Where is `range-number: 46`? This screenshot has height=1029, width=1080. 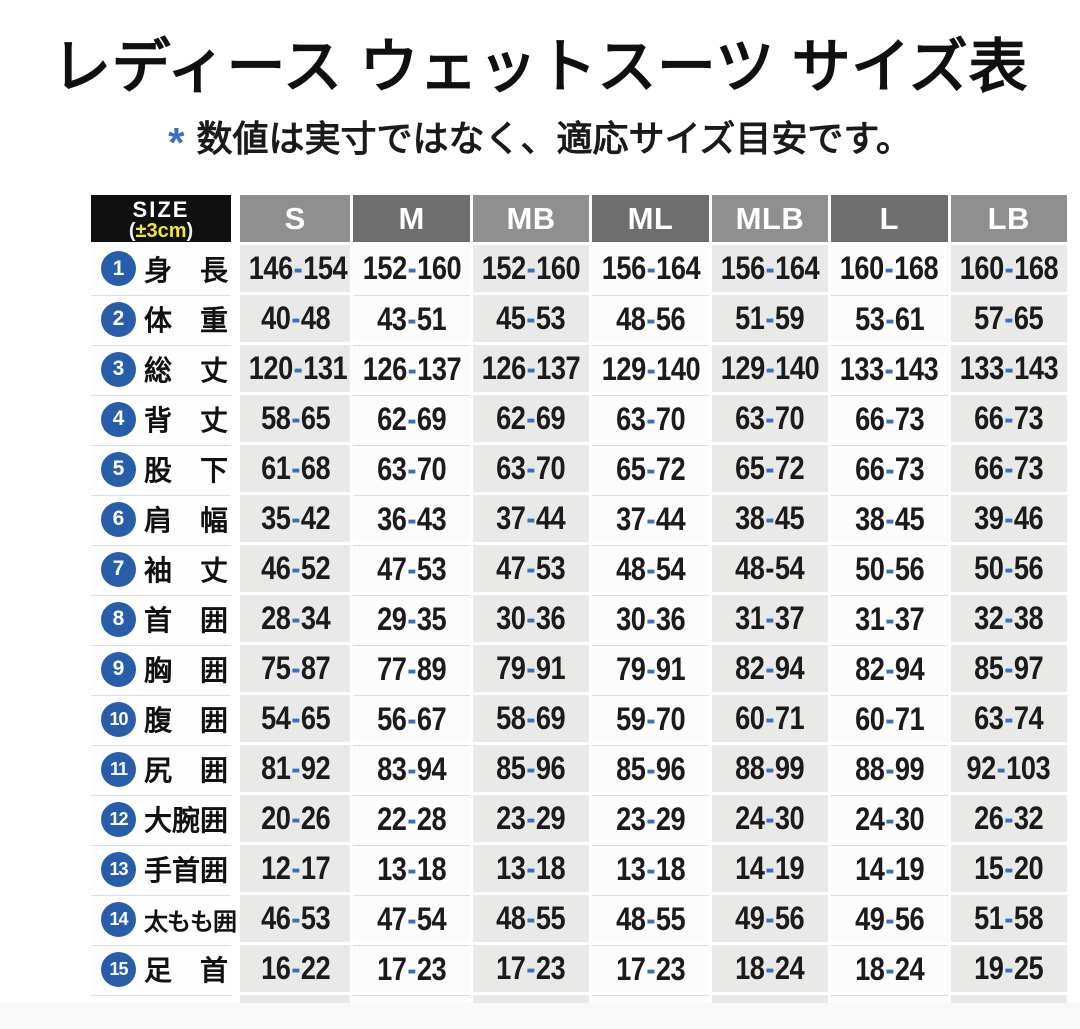
range-number: 46 is located at coordinates (275, 918).